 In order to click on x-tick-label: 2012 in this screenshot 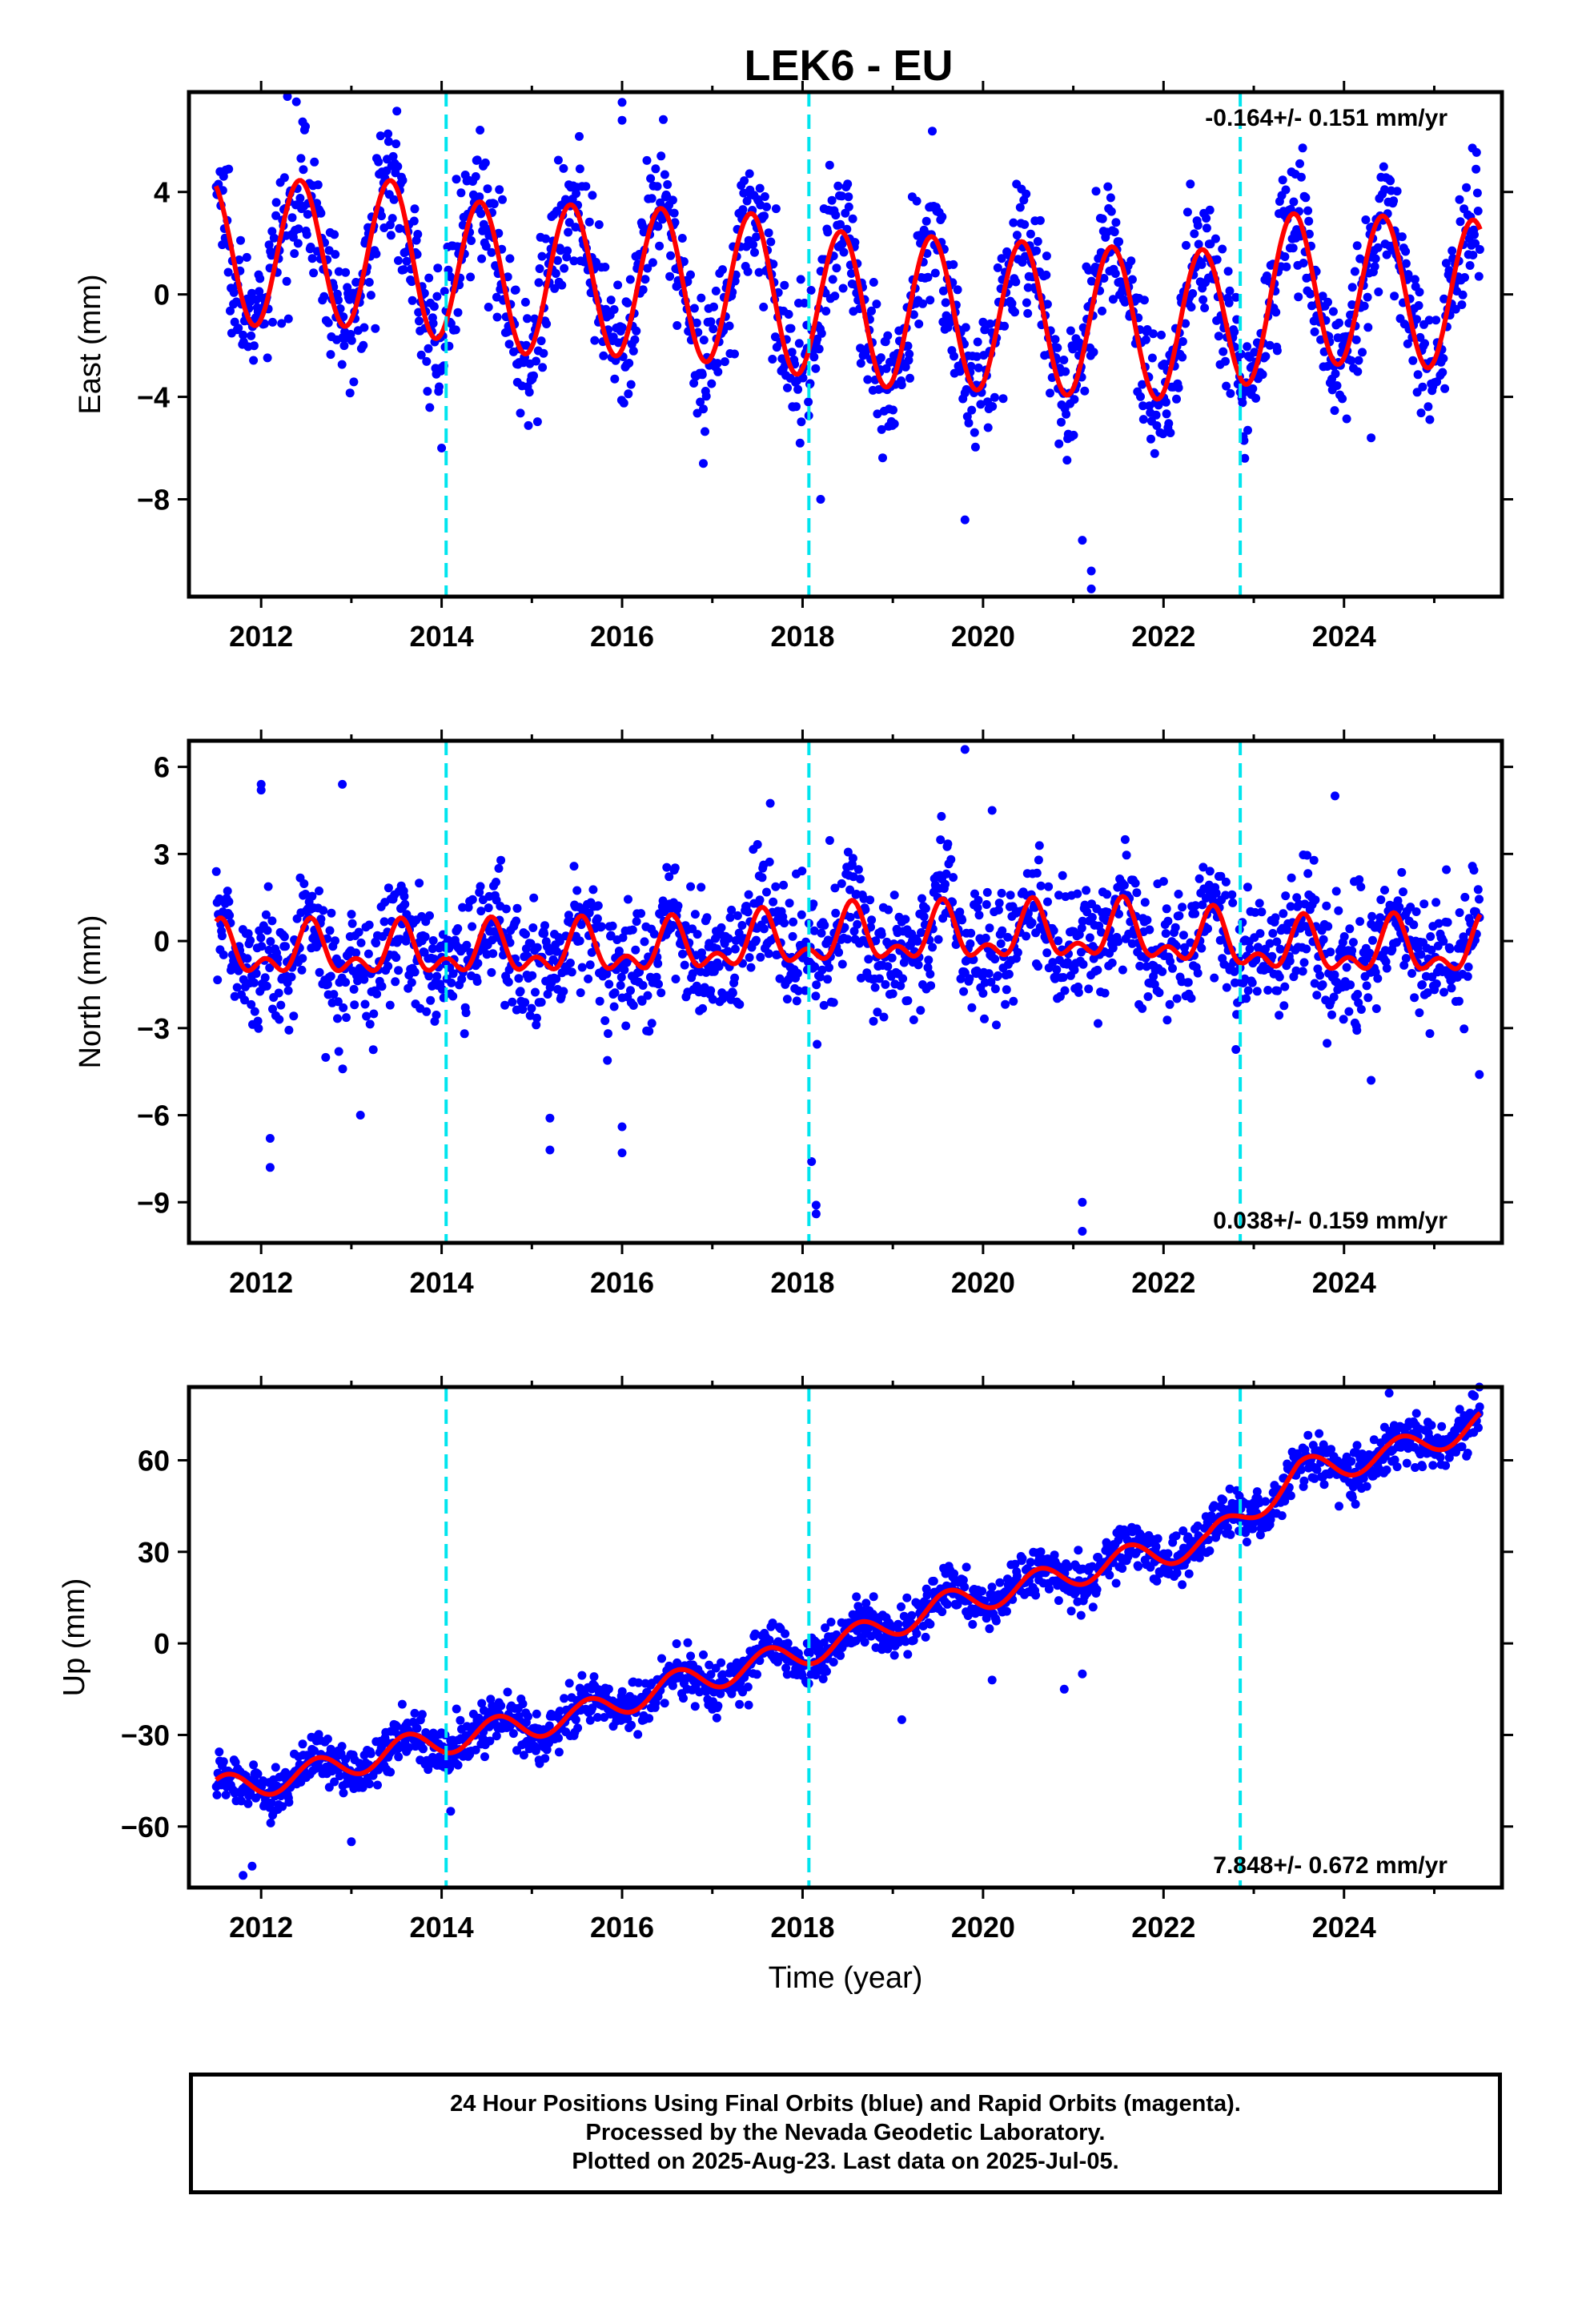, I will do `click(261, 1282)`.